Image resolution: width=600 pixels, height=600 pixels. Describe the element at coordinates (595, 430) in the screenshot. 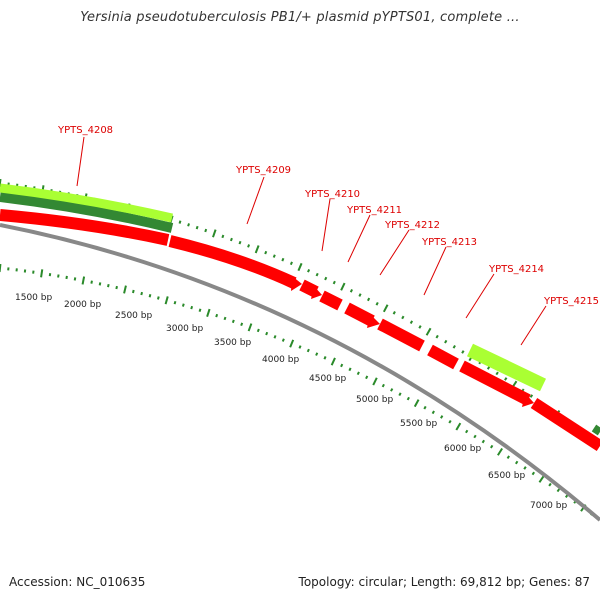

I see `feature-dark-green-edge` at that location.